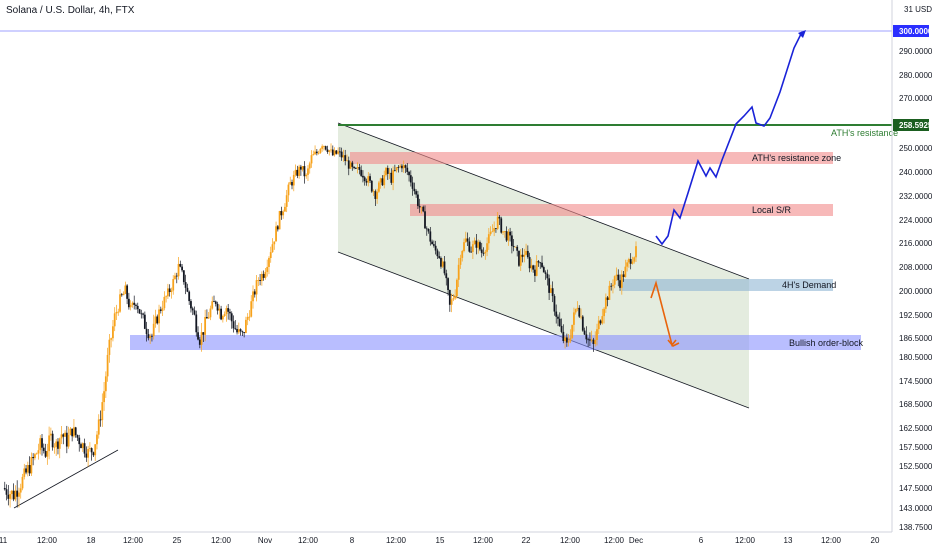  Describe the element at coordinates (915, 404) in the screenshot. I see `price-tick-label: 168.5000` at that location.